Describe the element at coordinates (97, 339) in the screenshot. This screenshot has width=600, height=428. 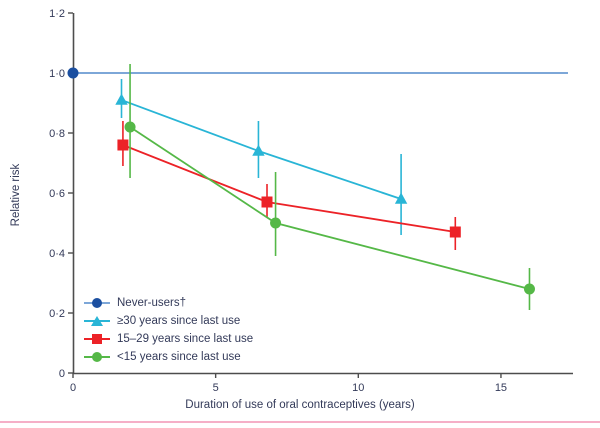
I see `square-marker-icon` at that location.